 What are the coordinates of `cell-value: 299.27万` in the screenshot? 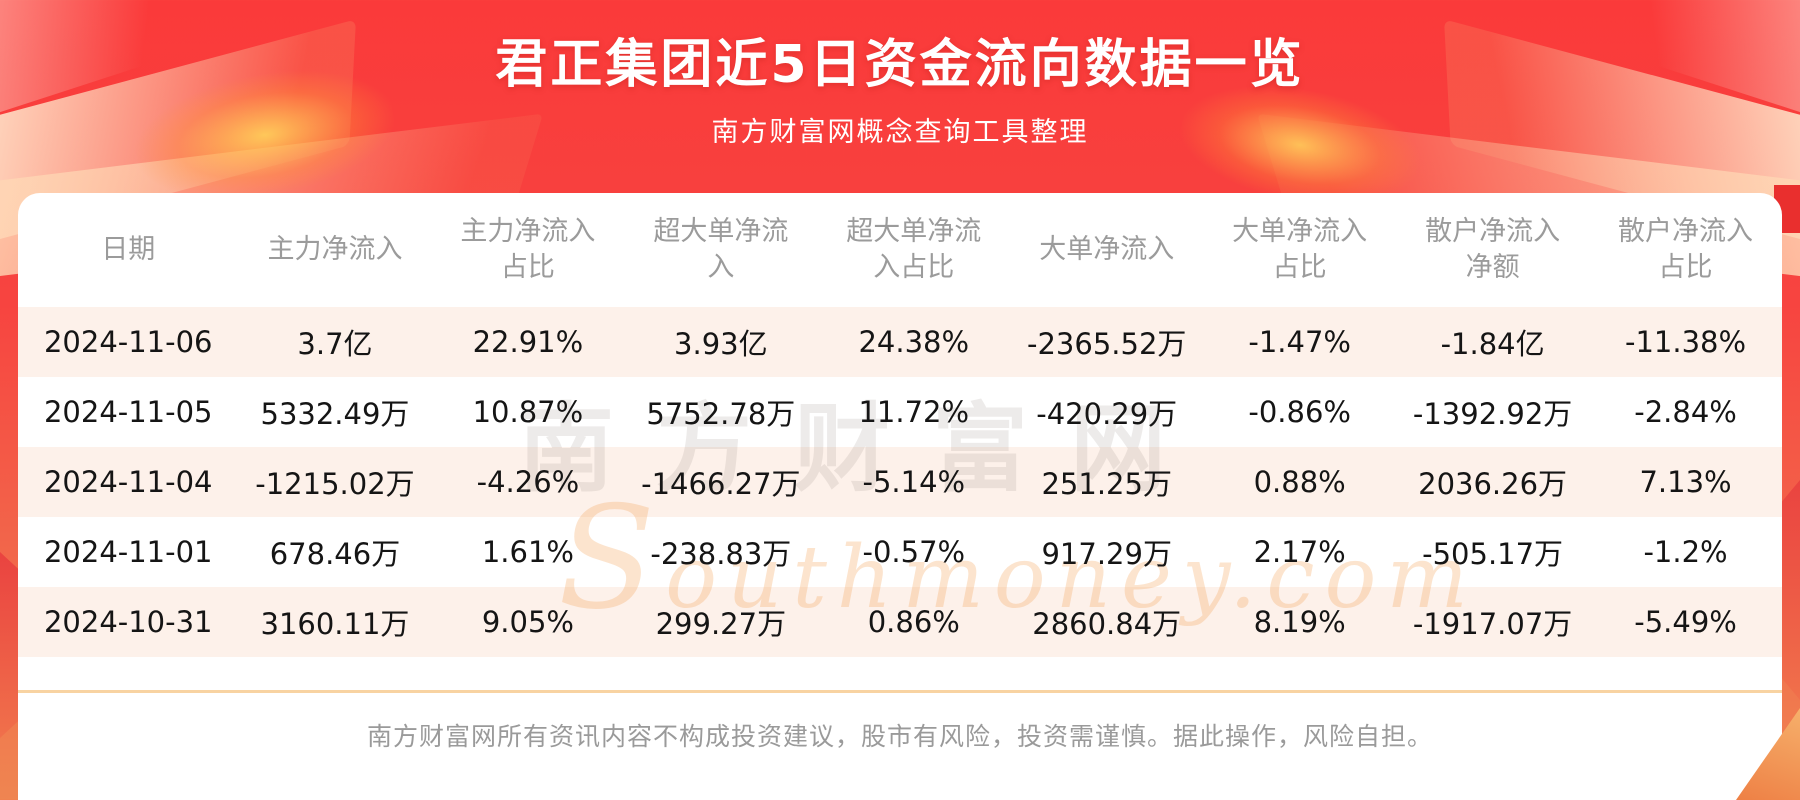 It's located at (721, 624).